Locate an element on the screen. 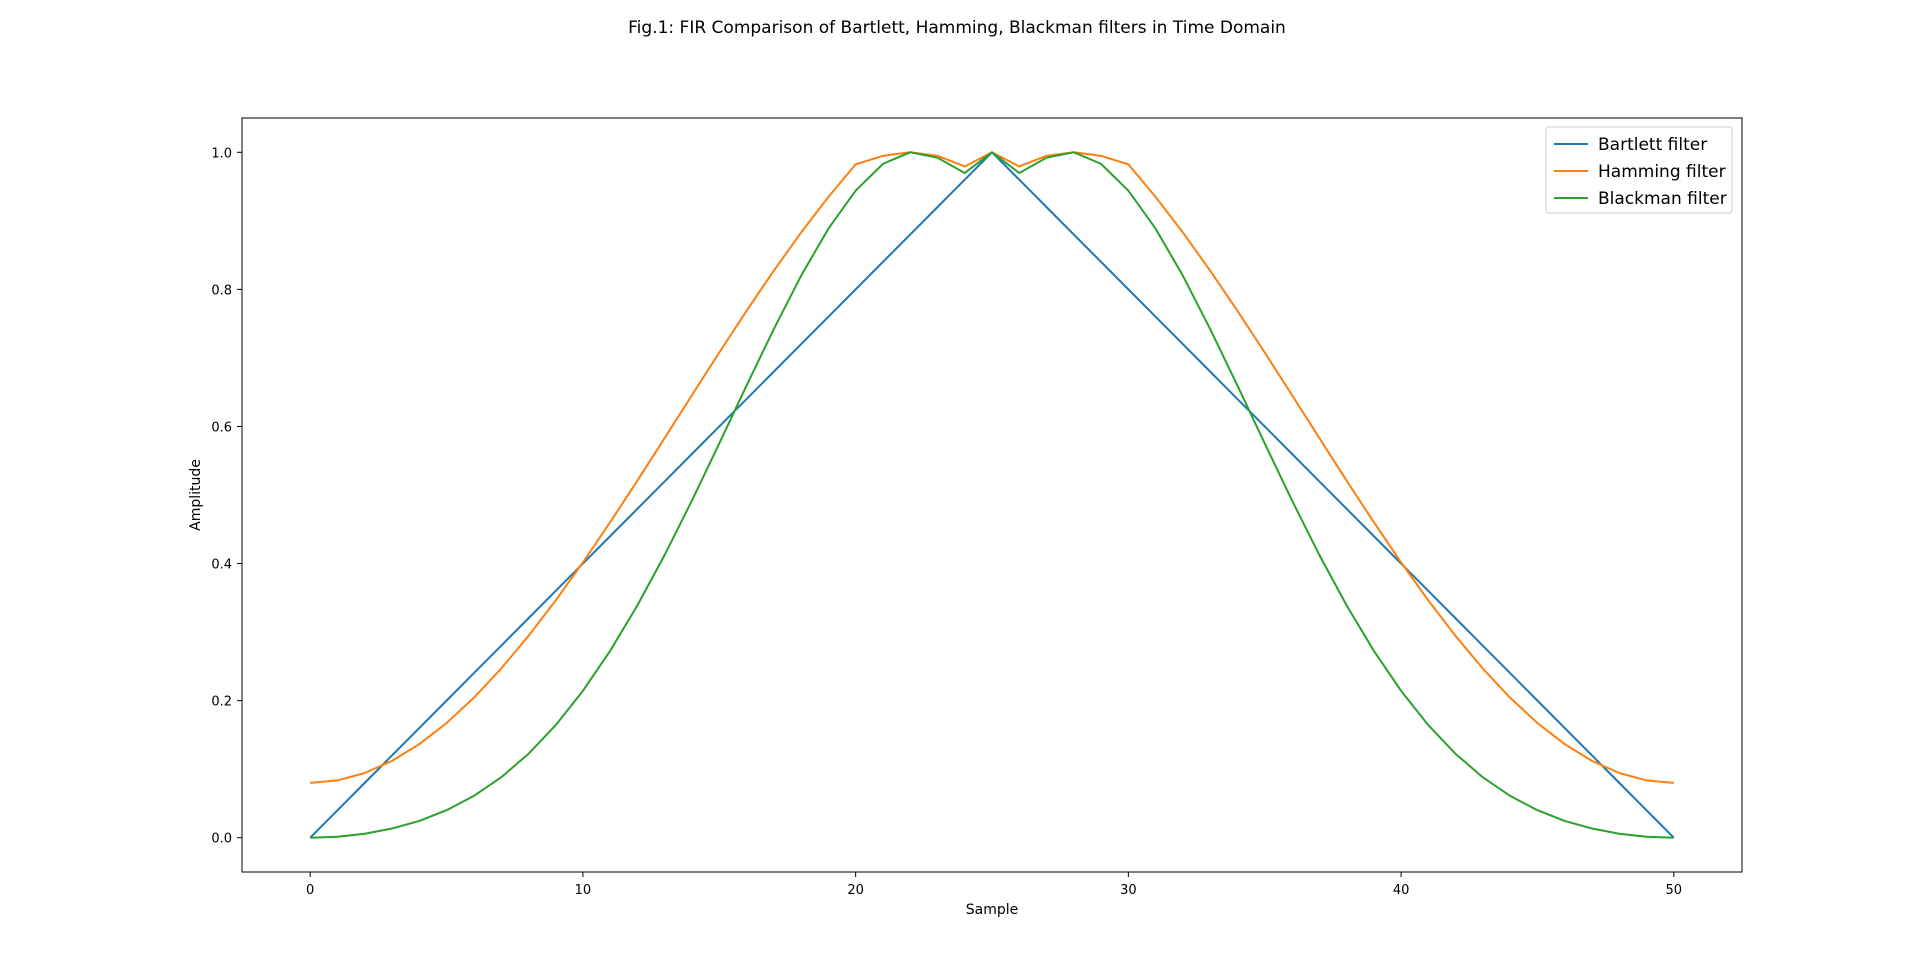 Image resolution: width=1914 pixels, height=969 pixels. y-tick-label: 1.0 is located at coordinates (221, 153).